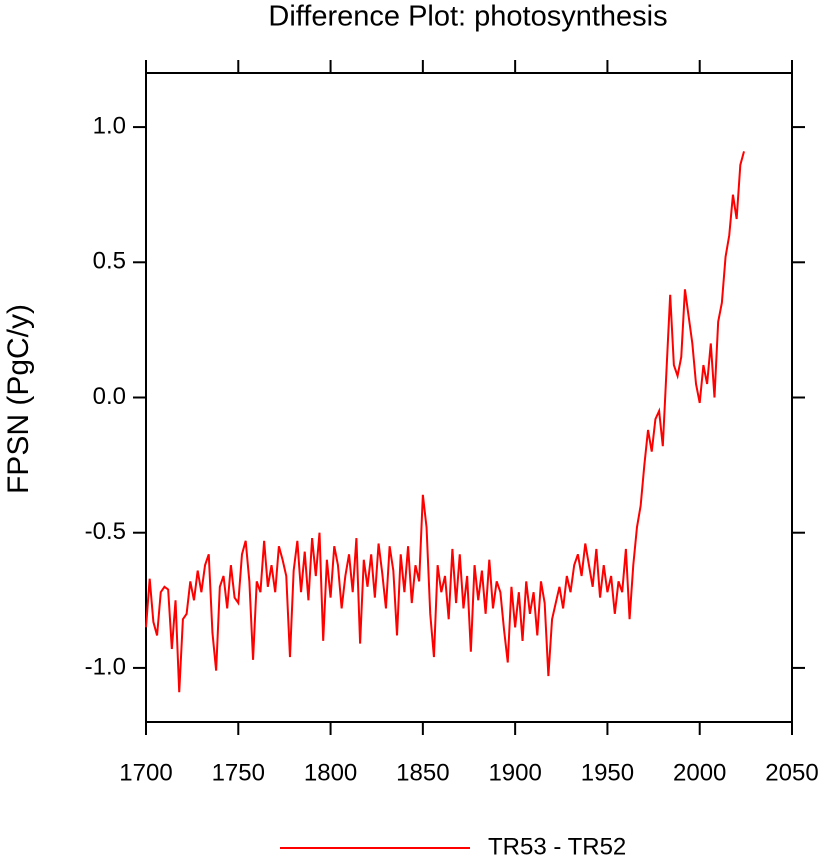 Image resolution: width=825 pixels, height=866 pixels. Describe the element at coordinates (105, 666) in the screenshot. I see `y-tick-label: -1.0` at that location.